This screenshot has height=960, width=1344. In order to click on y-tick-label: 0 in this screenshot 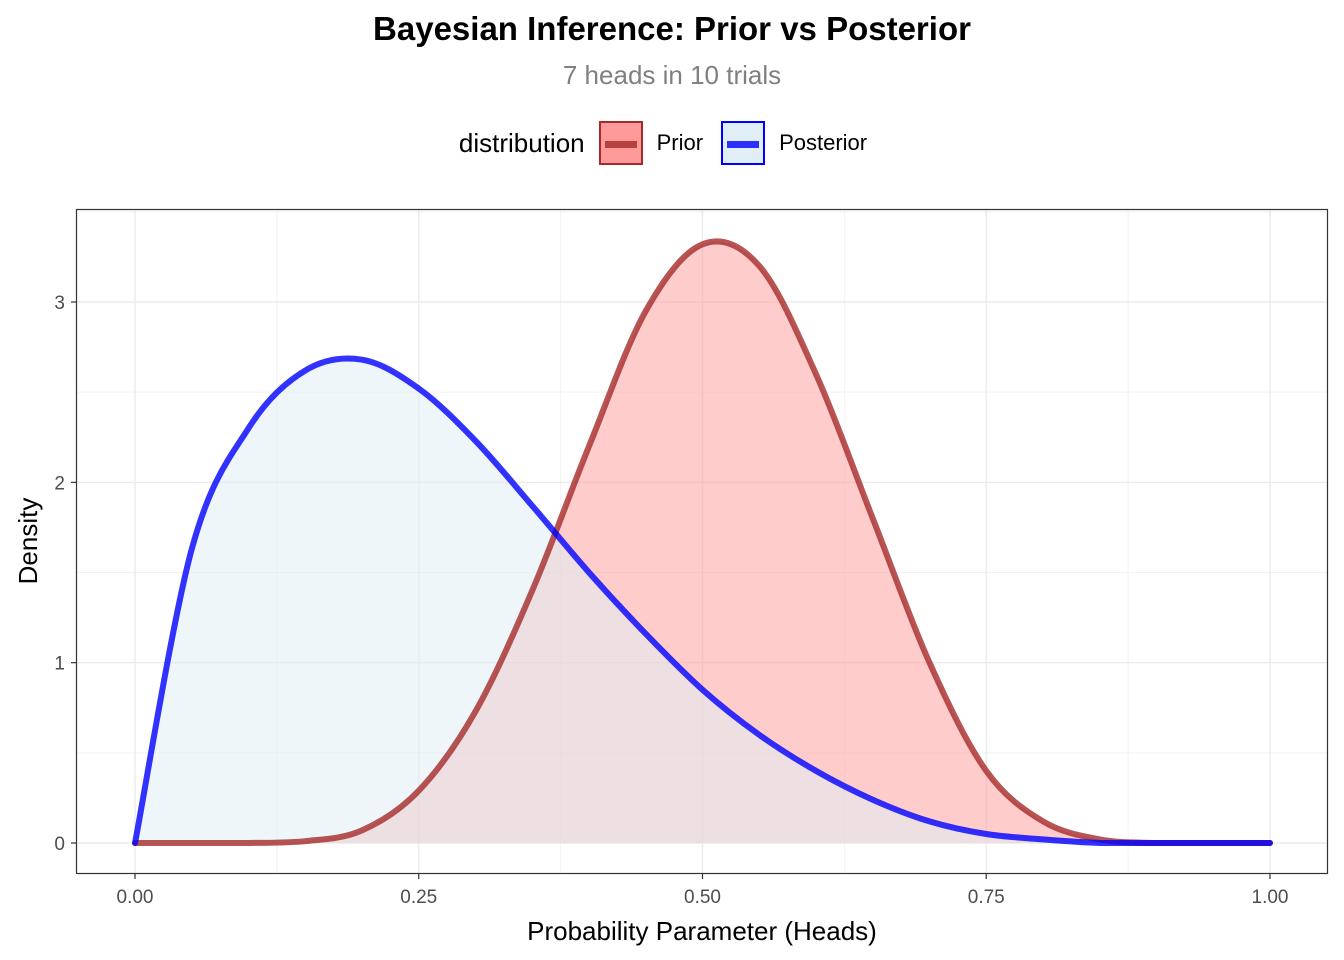, I will do `click(59, 844)`.